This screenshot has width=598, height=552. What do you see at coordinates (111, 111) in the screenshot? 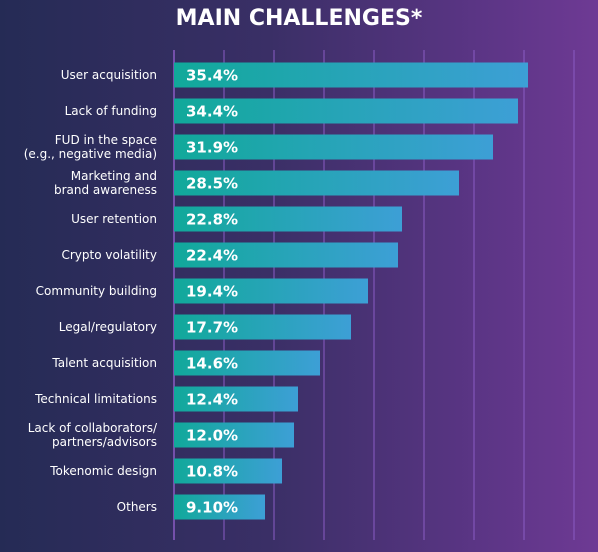
I see `category-label: Lack of funding` at bounding box center [111, 111].